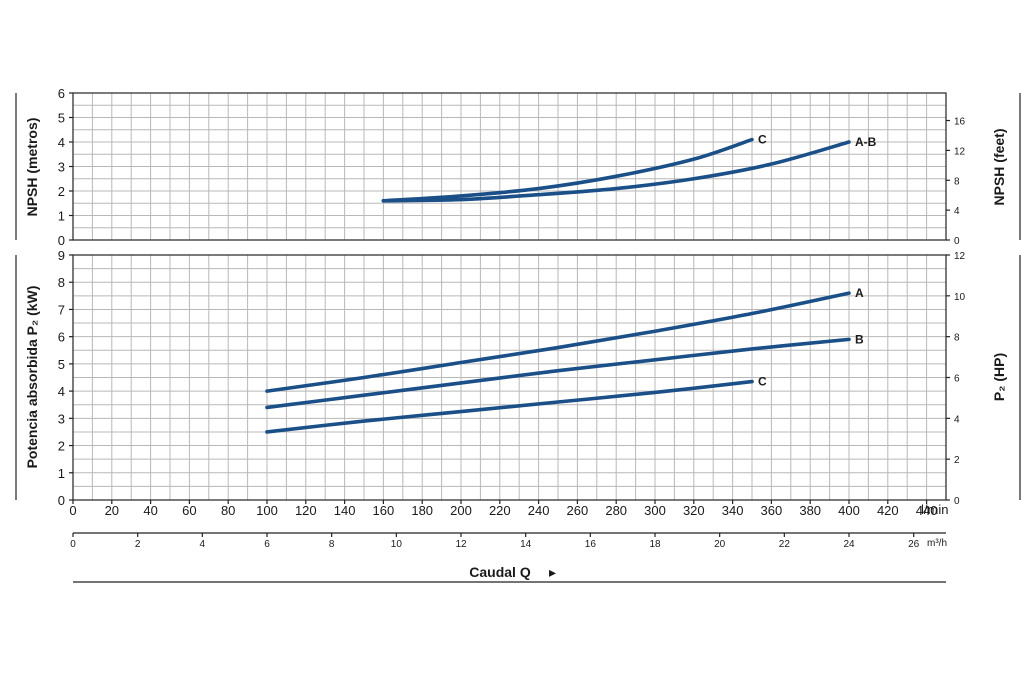  What do you see at coordinates (138, 544) in the screenshot?
I see `x-secondary-tick-label: 2` at bounding box center [138, 544].